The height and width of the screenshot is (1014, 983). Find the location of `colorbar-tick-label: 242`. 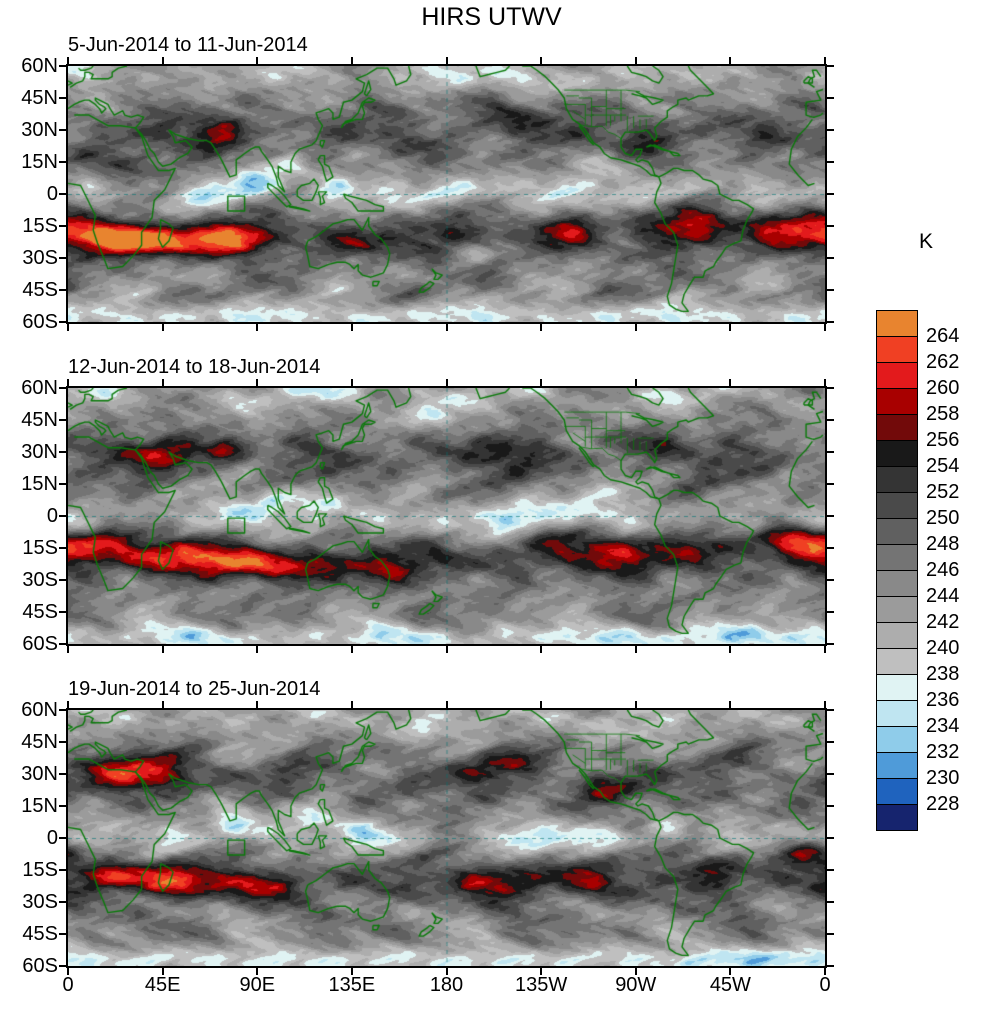

colorbar-tick-label: 242 is located at coordinates (943, 622).